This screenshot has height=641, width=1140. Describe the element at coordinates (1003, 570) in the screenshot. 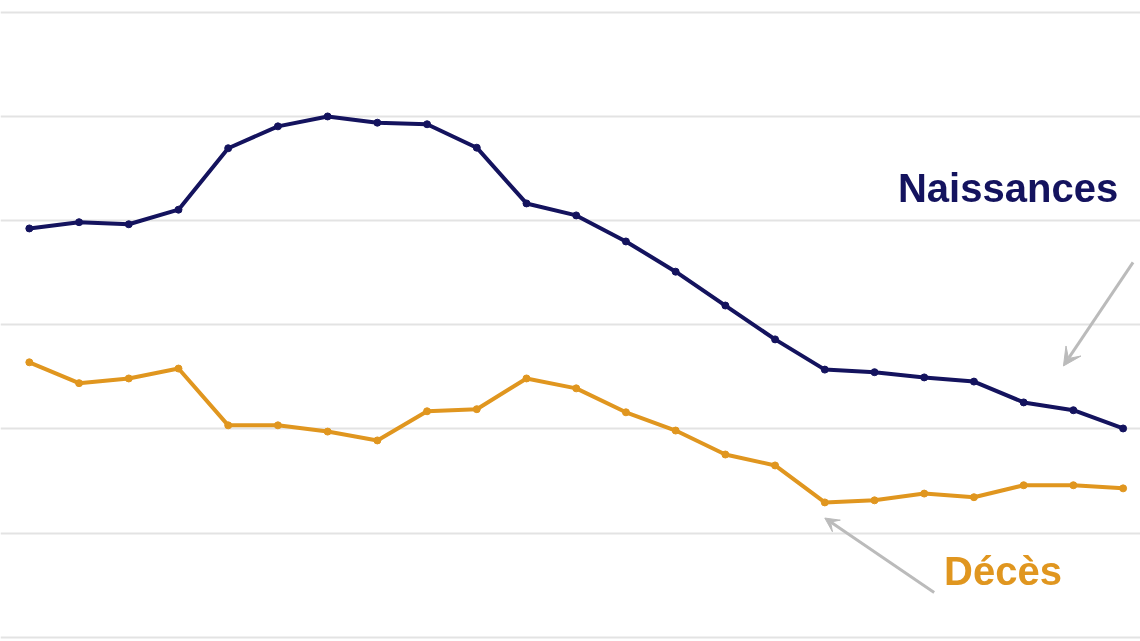

I see `series-label: Décès` at that location.